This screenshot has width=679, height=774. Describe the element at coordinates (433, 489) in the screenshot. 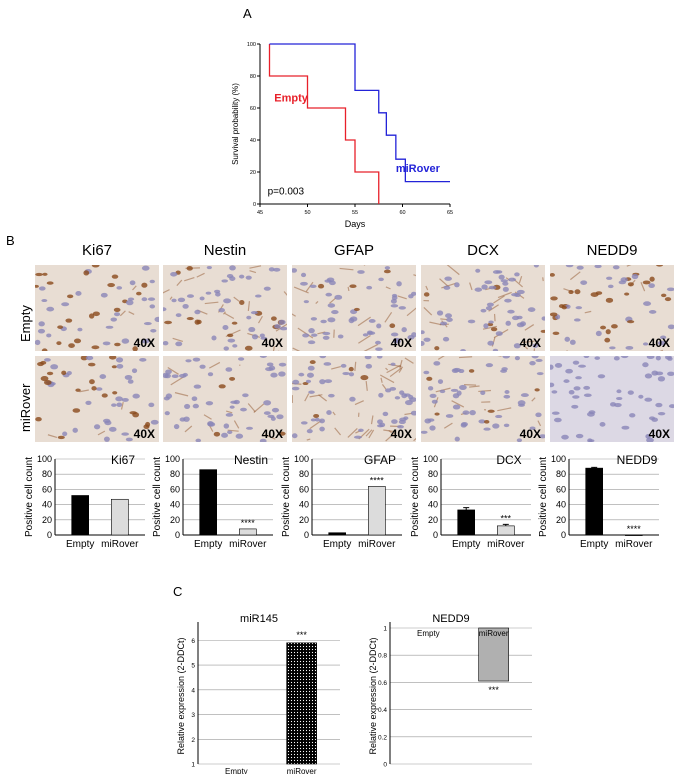

I see `y-tick-label: 60` at that location.